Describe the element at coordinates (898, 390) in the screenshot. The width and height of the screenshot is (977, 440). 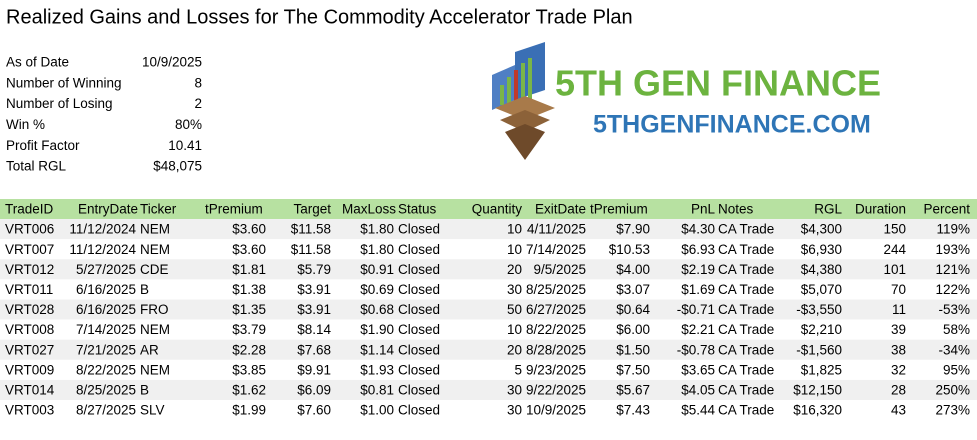
I see `table-cell: 28` at that location.